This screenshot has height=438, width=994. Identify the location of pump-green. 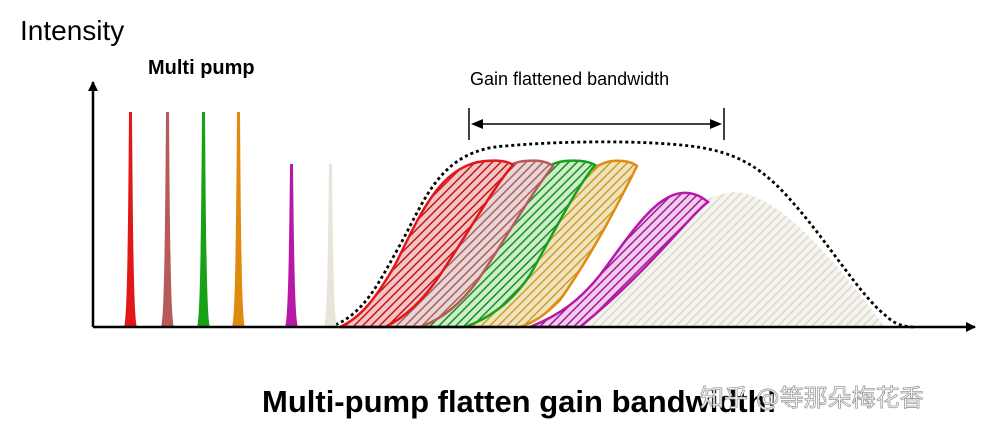
(203, 219).